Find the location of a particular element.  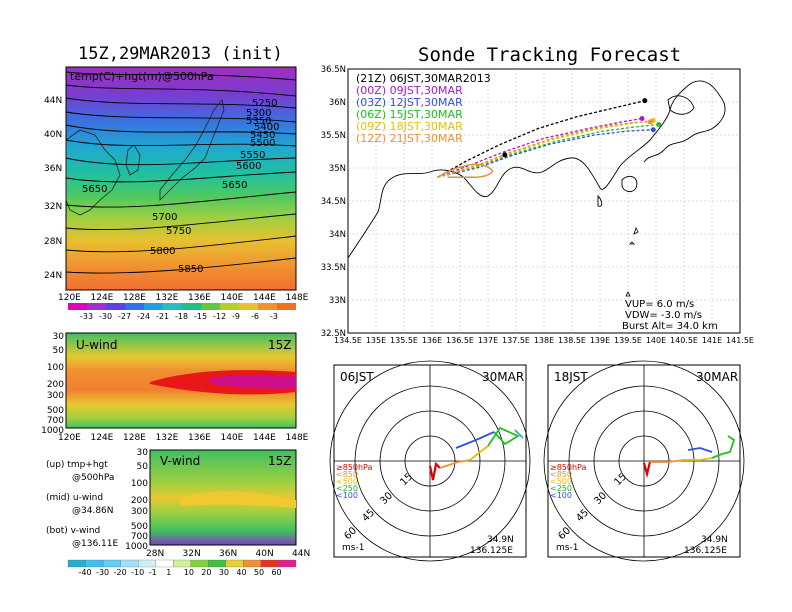

map-lat-tick: 44N is located at coordinates (53, 101).